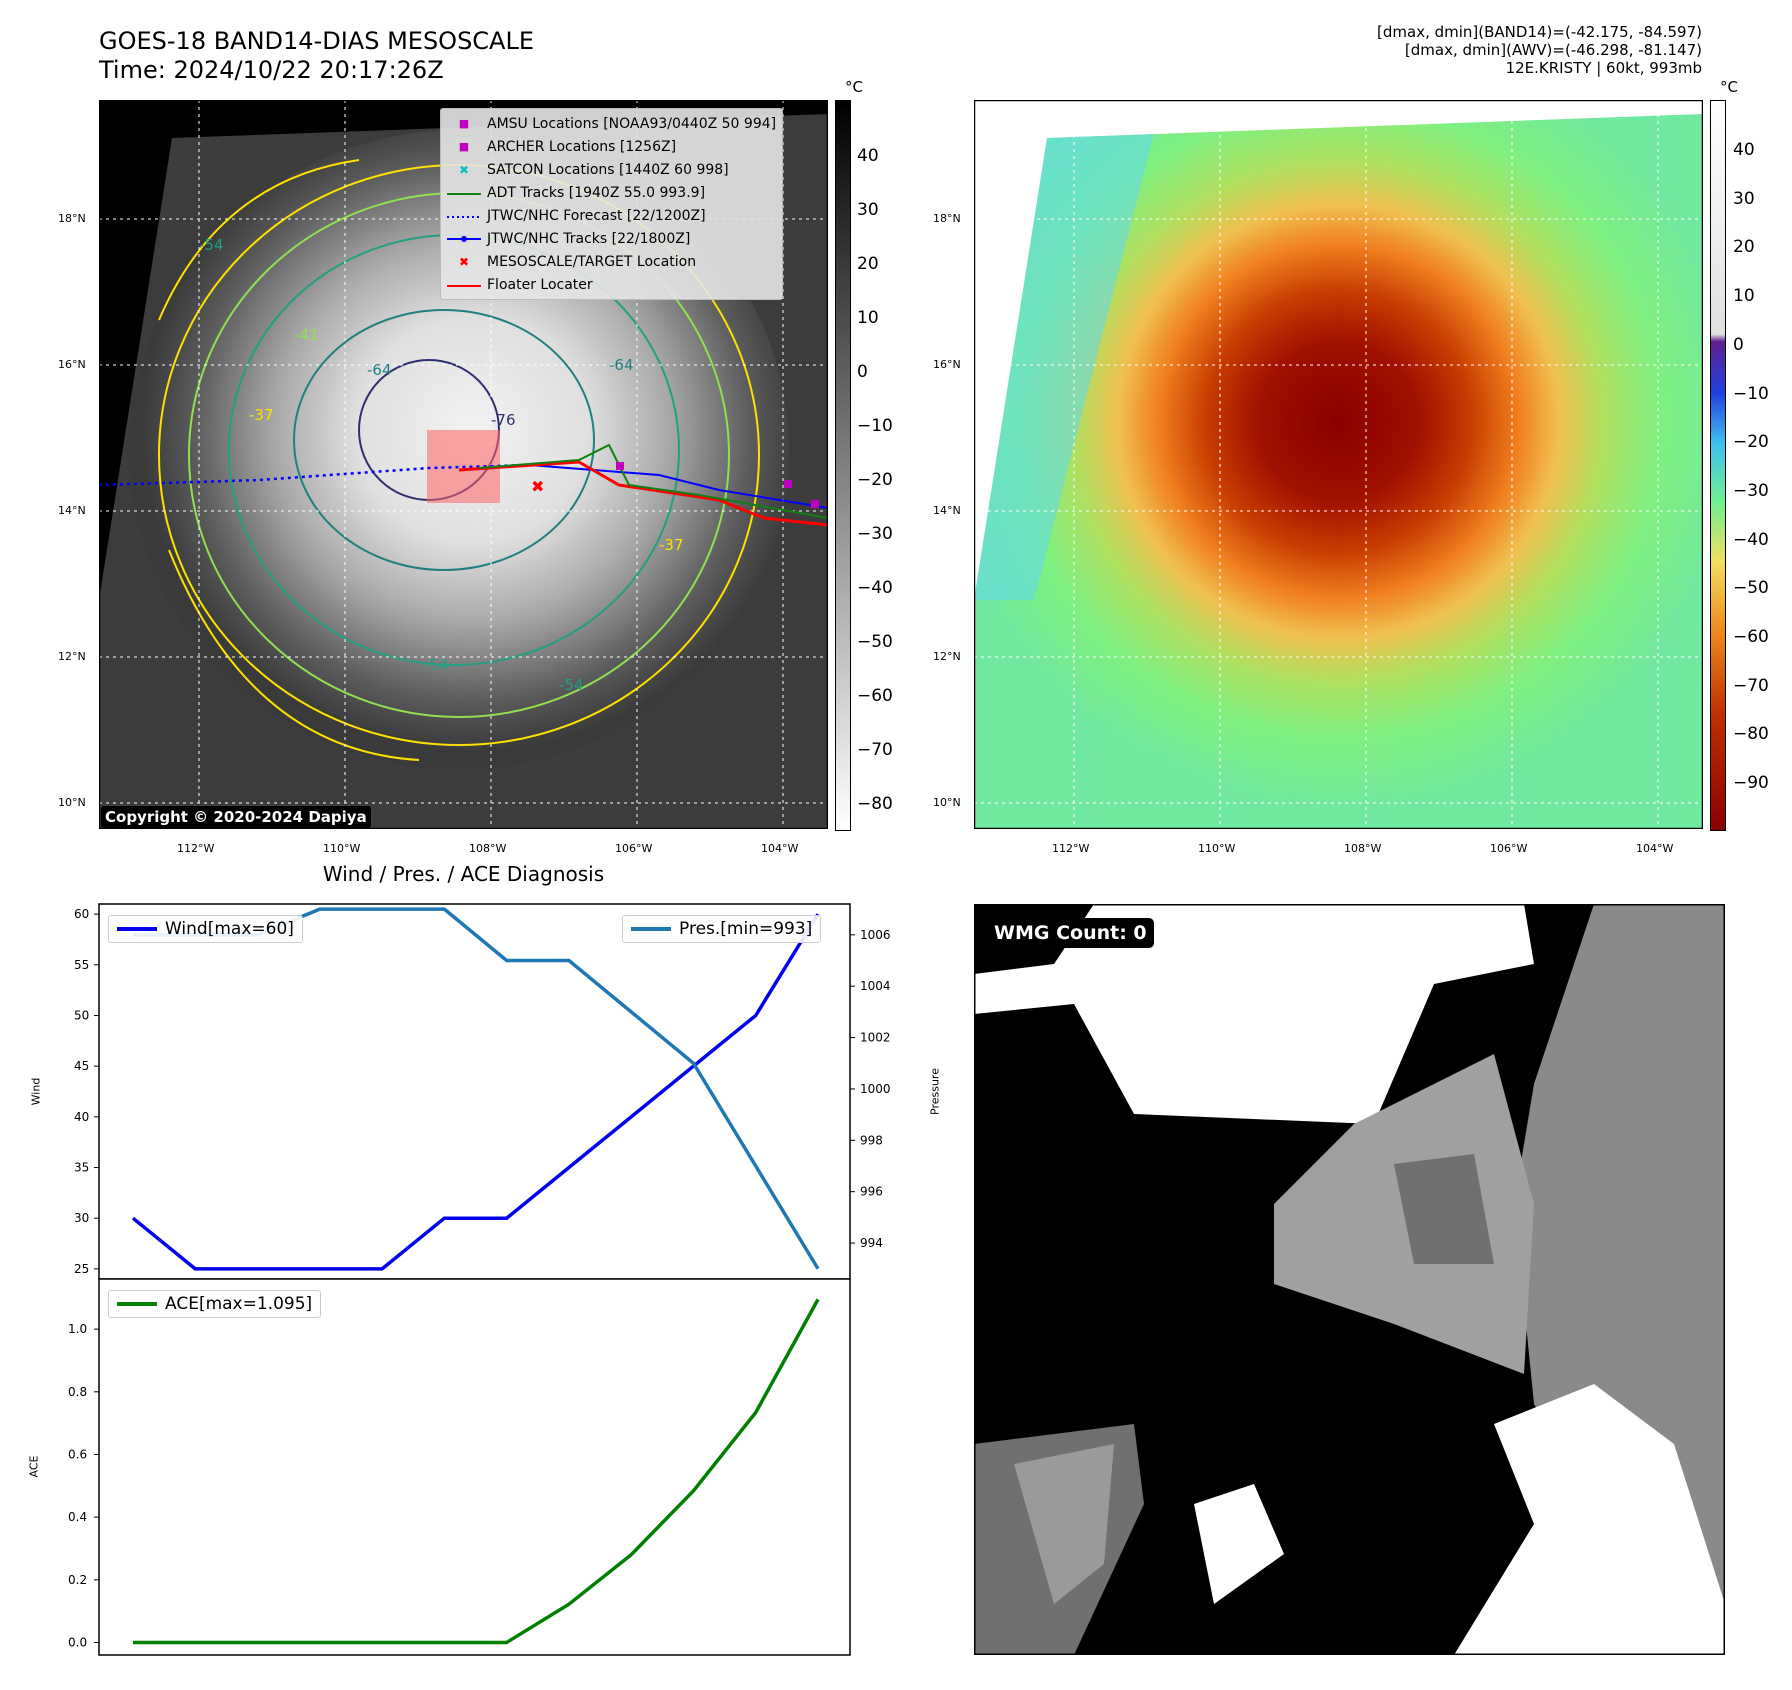  I want to click on pressure-axis-label: Pressure, so click(935, 1091).